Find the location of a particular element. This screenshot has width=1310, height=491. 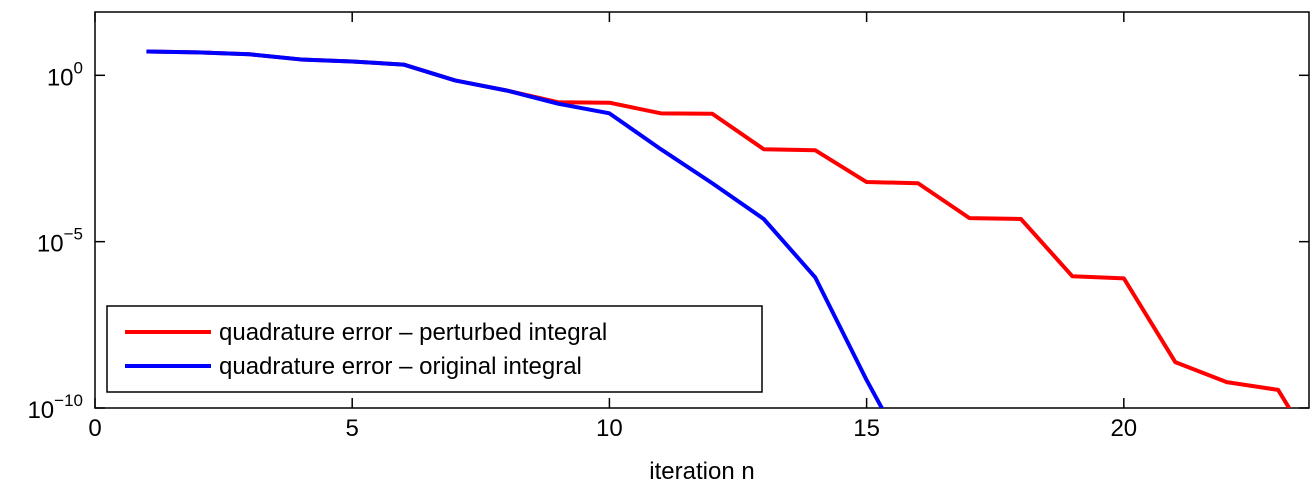

x-tick-label: 0 is located at coordinates (94, 428).